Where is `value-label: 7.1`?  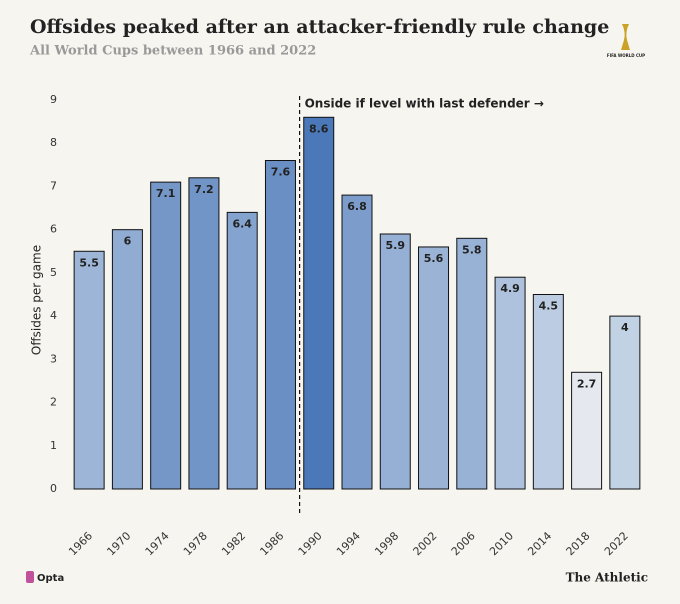 value-label: 7.1 is located at coordinates (166, 193).